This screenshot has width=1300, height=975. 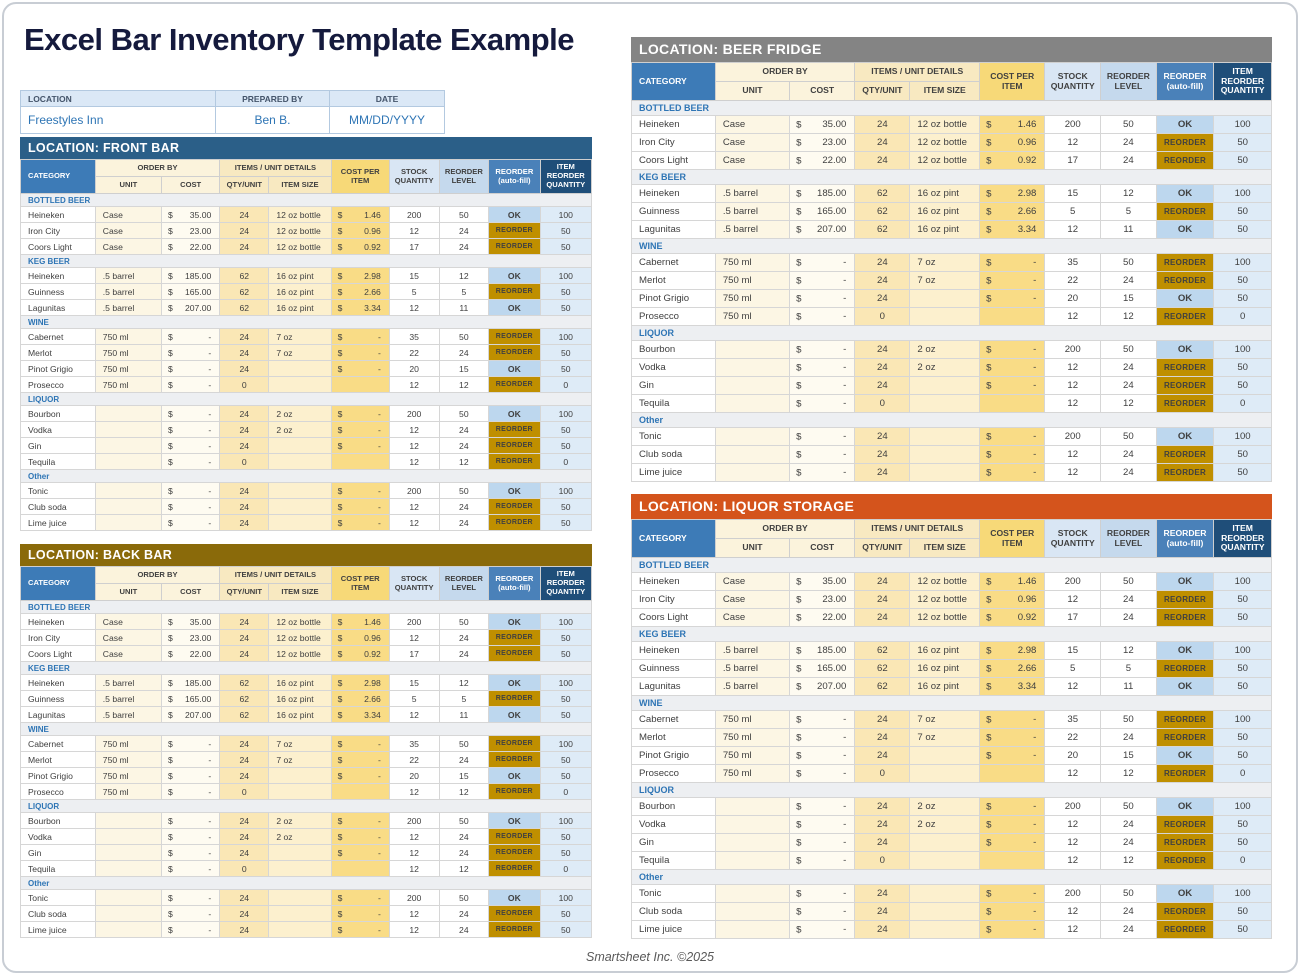 I want to click on item-name-cell: Tonic, so click(x=673, y=893).